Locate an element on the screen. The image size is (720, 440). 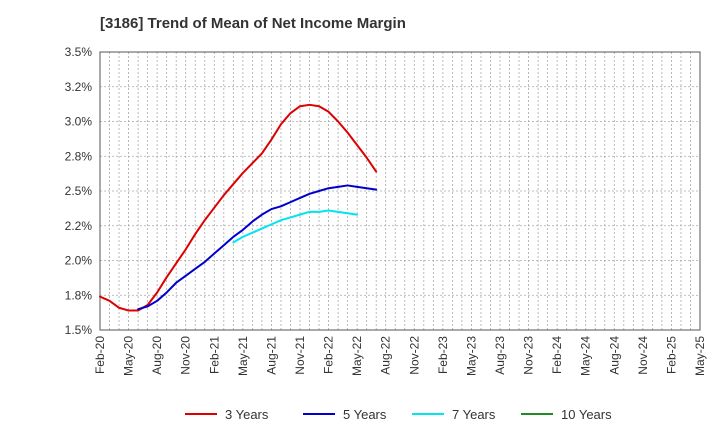
x-tick-label: Feb-24 is located at coordinates (557, 355).